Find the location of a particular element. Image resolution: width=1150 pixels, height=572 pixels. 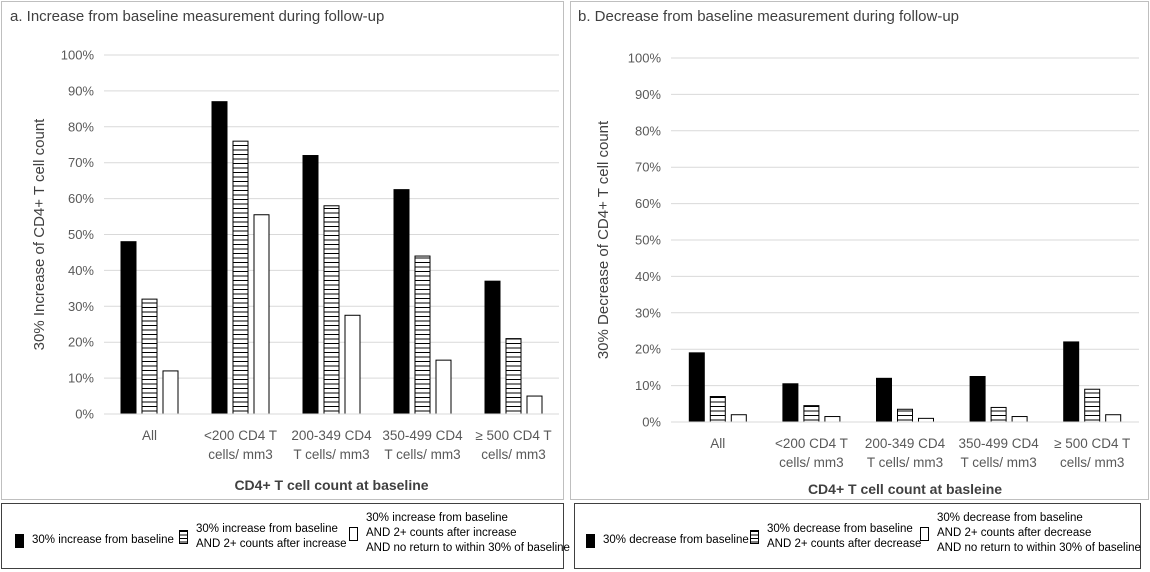

chart-b-y-axis-title: 30% Decrease of CD4+ T cell count is located at coordinates (603, 239).